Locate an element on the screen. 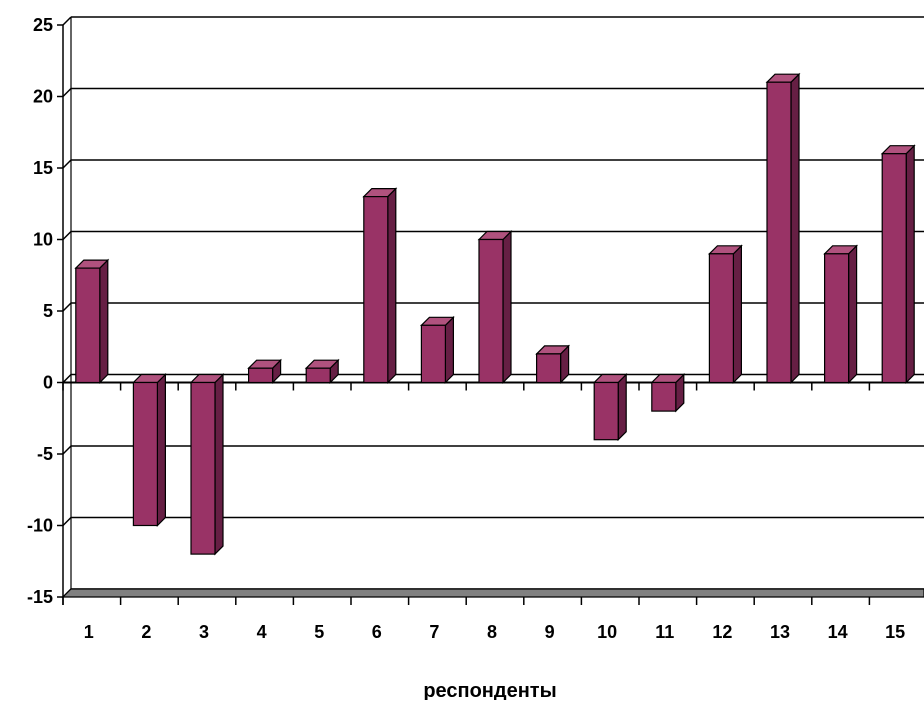  x-tick-label: 13 is located at coordinates (780, 632).